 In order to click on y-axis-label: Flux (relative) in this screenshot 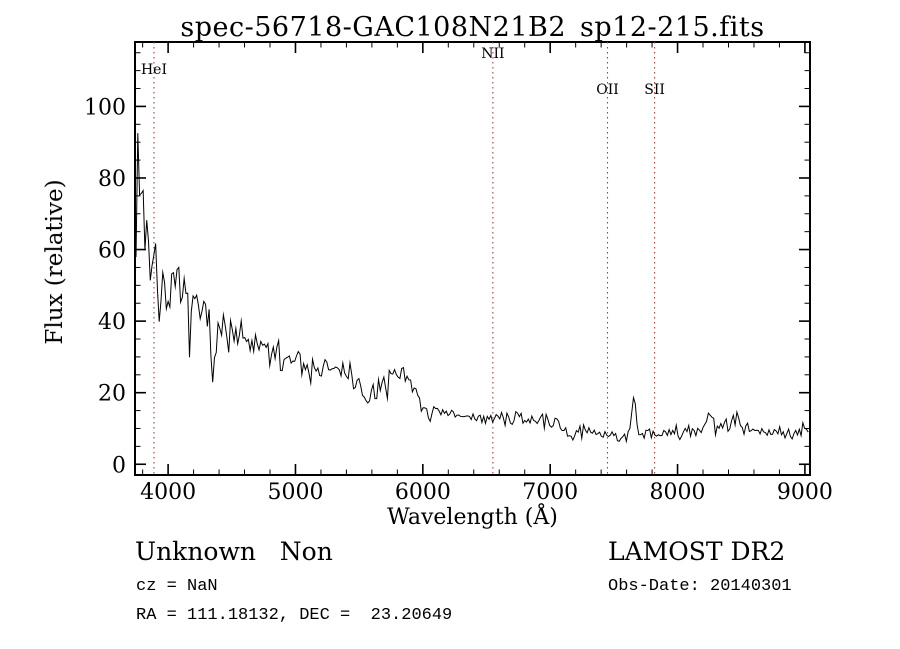, I will do `click(55, 262)`.